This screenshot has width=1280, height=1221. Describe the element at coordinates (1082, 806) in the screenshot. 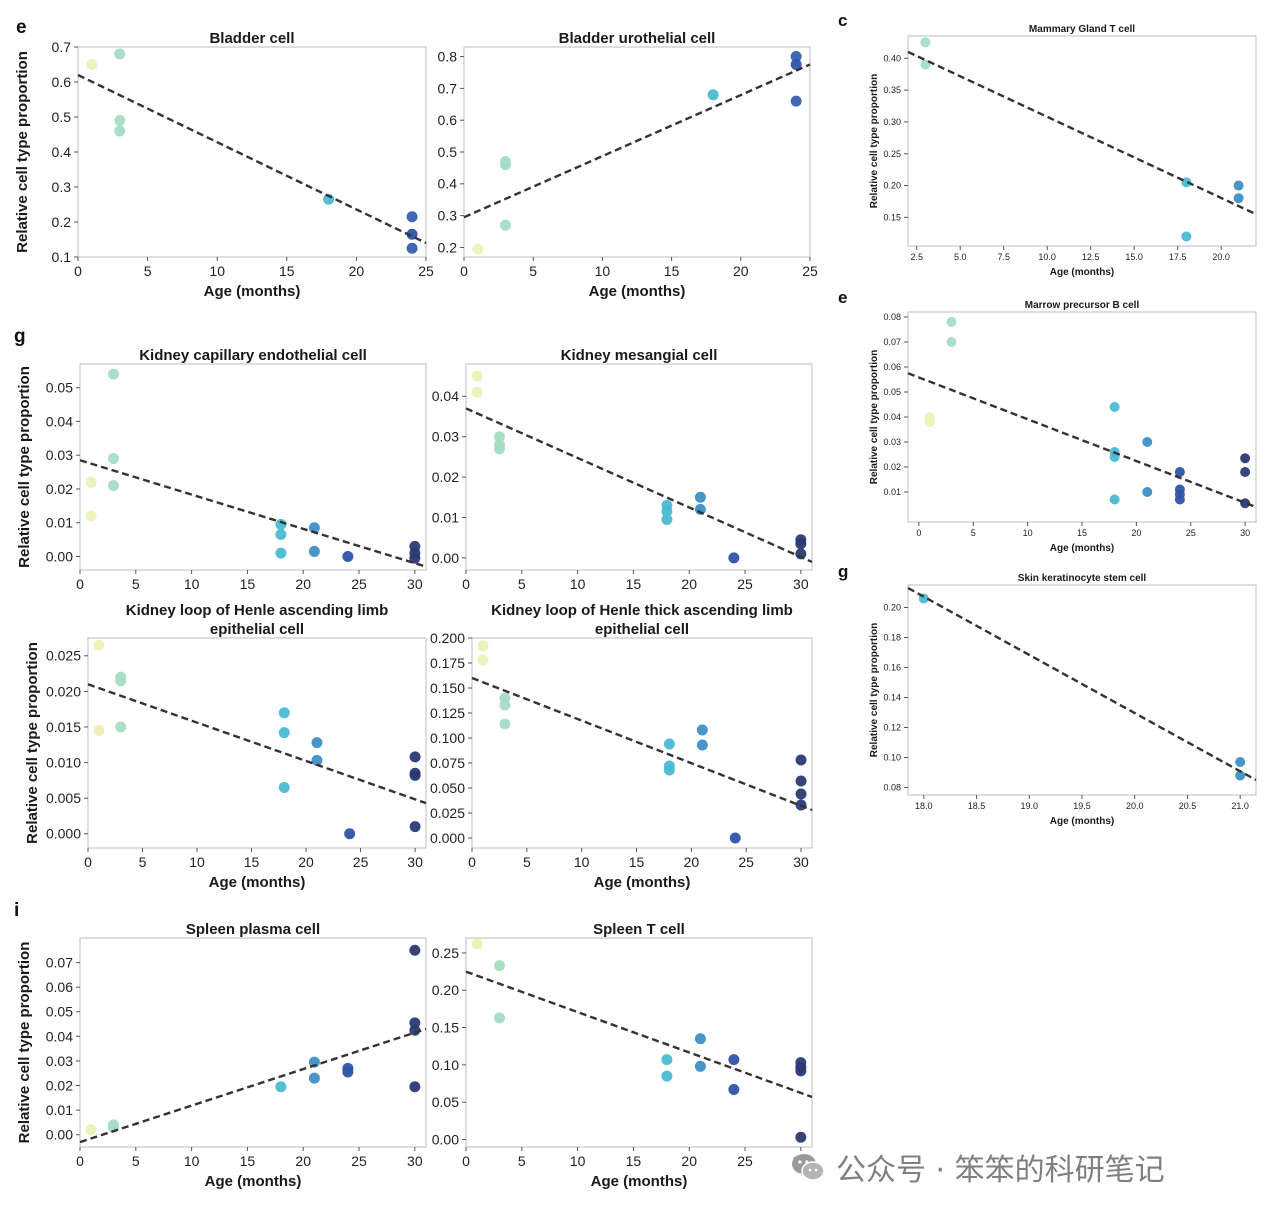

I see `x-tick-label: 19.5` at that location.